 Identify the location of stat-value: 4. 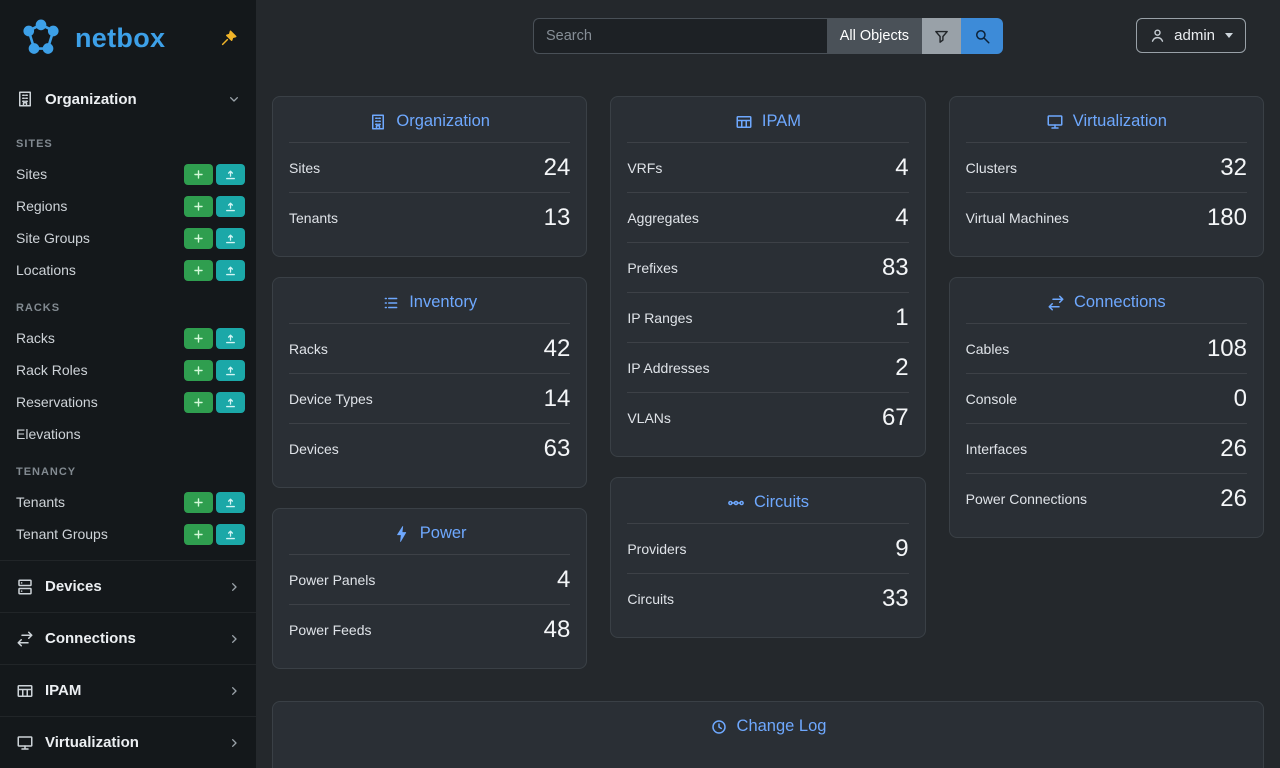
(563, 579).